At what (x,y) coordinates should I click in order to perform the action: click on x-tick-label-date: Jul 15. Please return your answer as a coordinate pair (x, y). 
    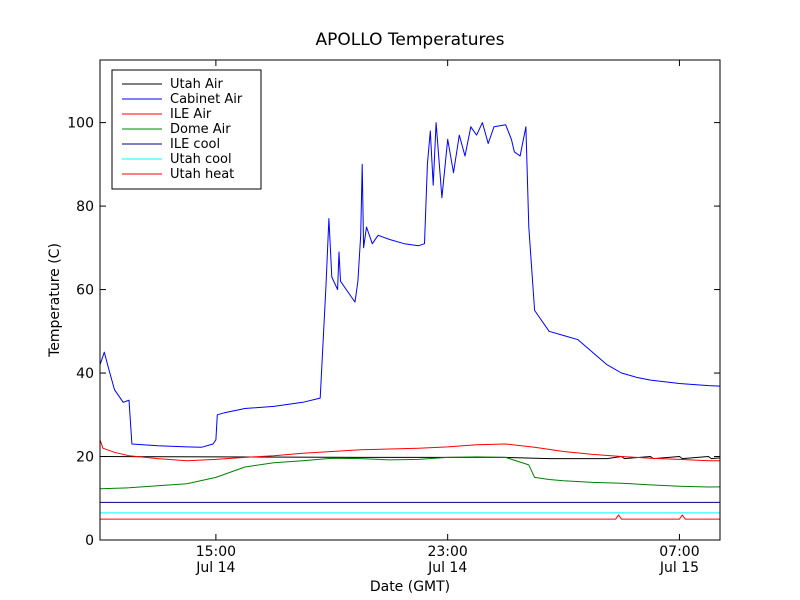
    Looking at the image, I should click on (679, 568).